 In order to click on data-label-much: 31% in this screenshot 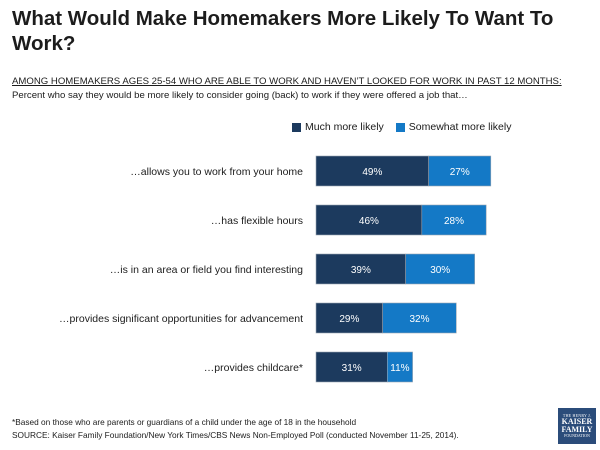, I will do `click(352, 368)`.